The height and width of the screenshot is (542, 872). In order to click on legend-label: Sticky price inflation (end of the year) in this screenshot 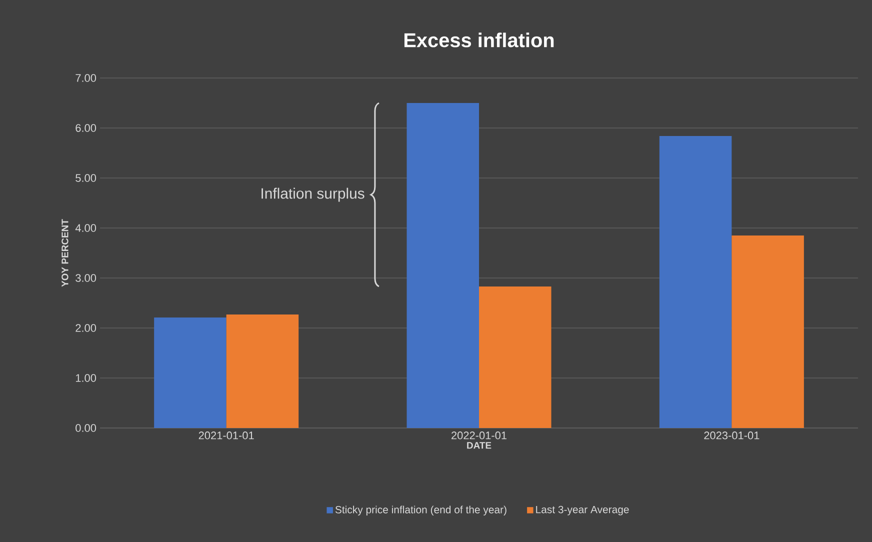, I will do `click(420, 511)`.